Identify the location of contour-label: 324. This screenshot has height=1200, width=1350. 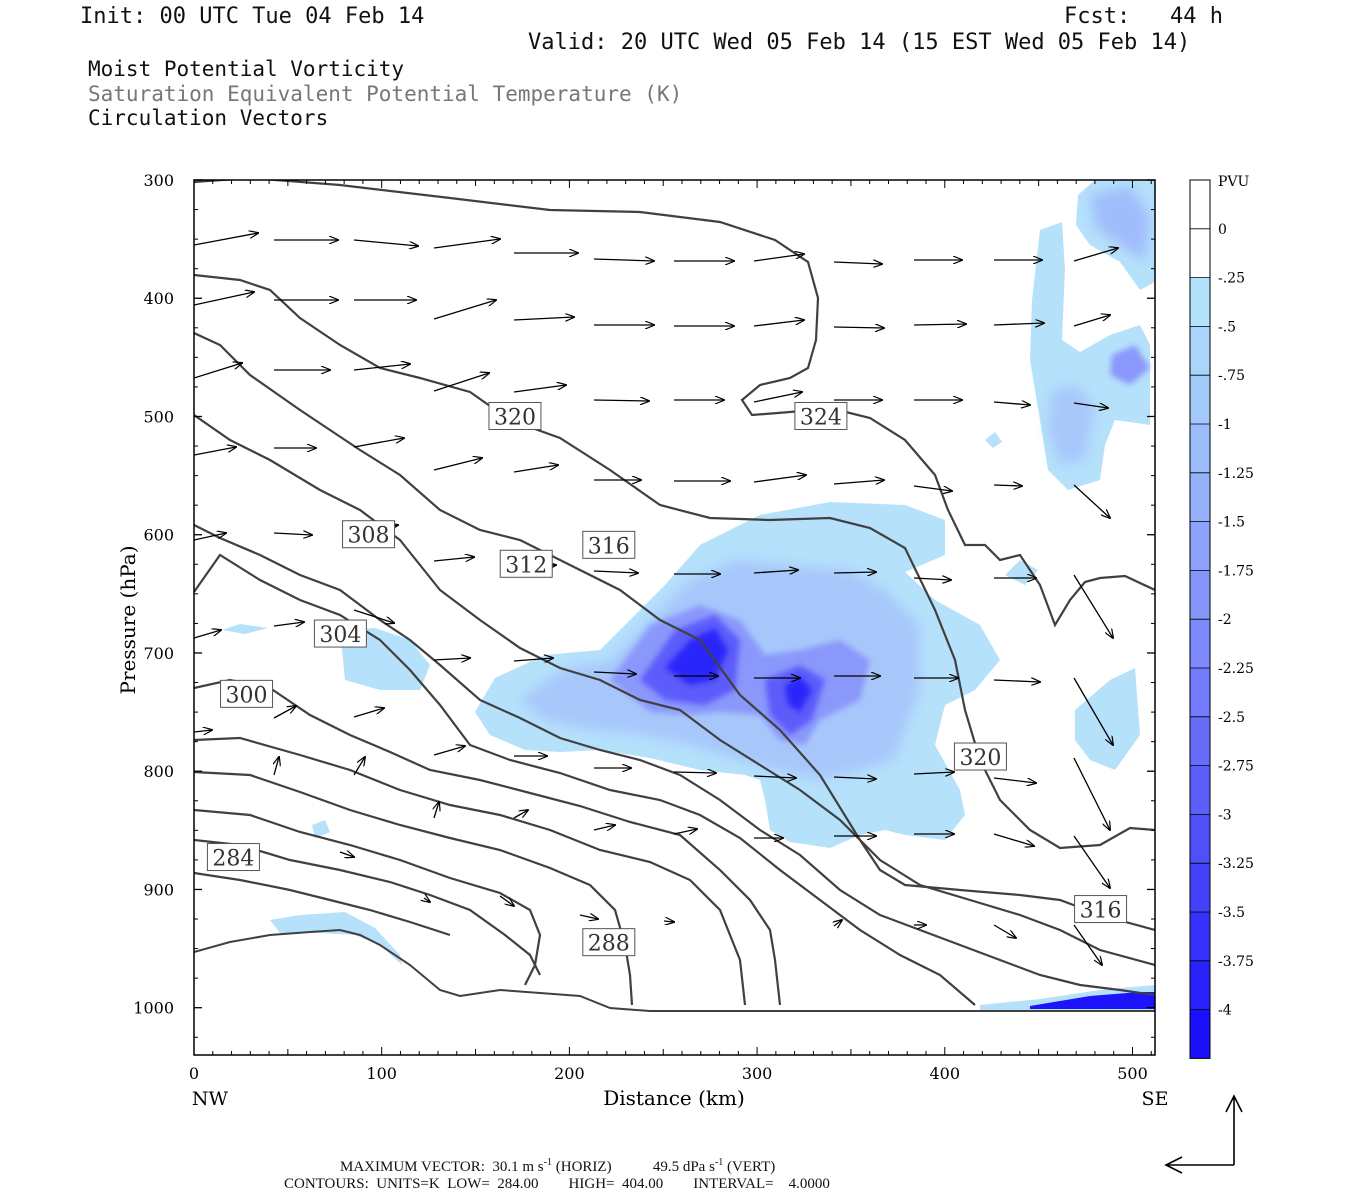
(821, 417).